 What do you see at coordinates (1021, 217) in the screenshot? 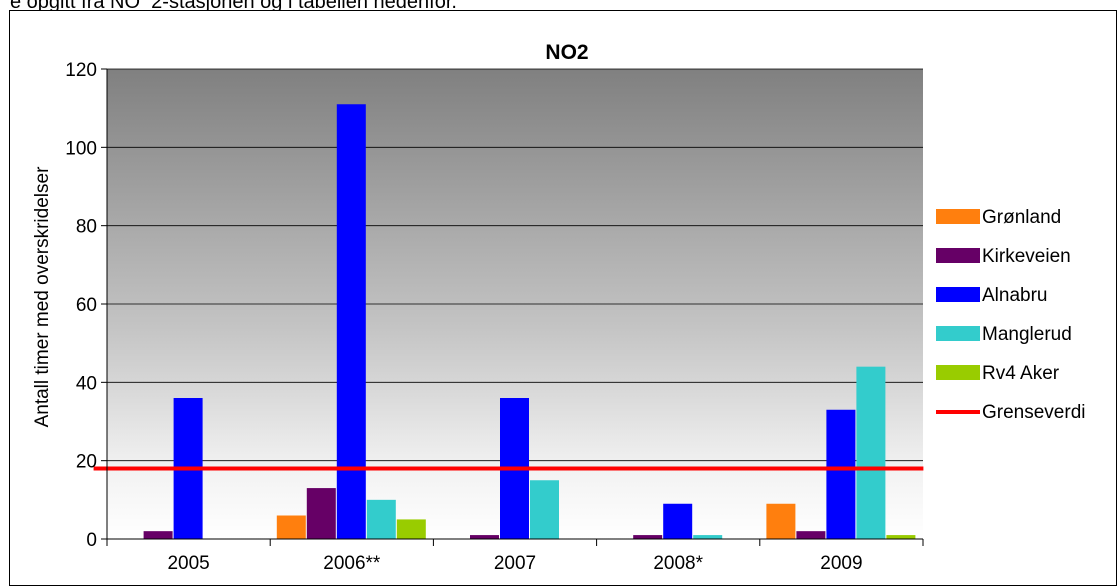
I see `legend-label: Grønland` at bounding box center [1021, 217].